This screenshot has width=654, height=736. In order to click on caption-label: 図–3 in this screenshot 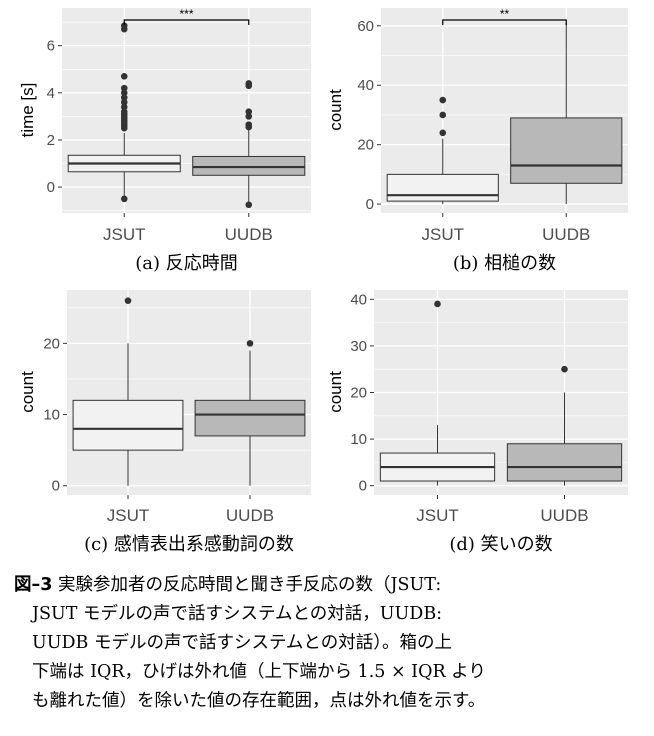, I will do `click(33, 585)`.